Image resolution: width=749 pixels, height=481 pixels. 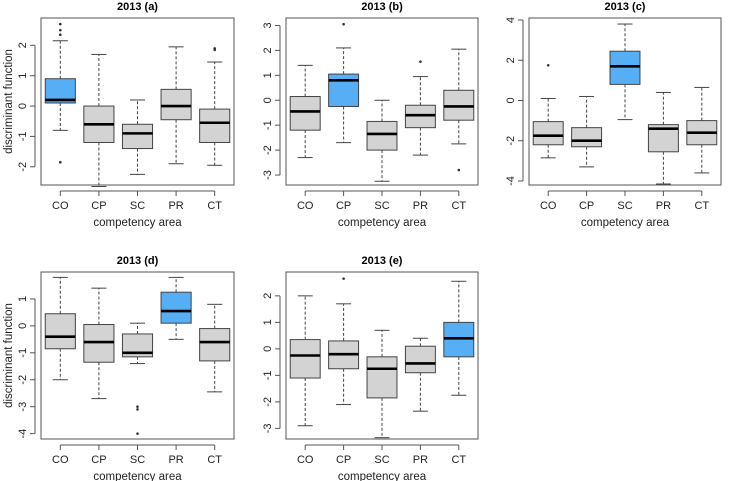 I want to click on panel-3: 2013 (c) CO CP SC PR CT competency area -4 -2 0 2 4, so click(x=613, y=115).